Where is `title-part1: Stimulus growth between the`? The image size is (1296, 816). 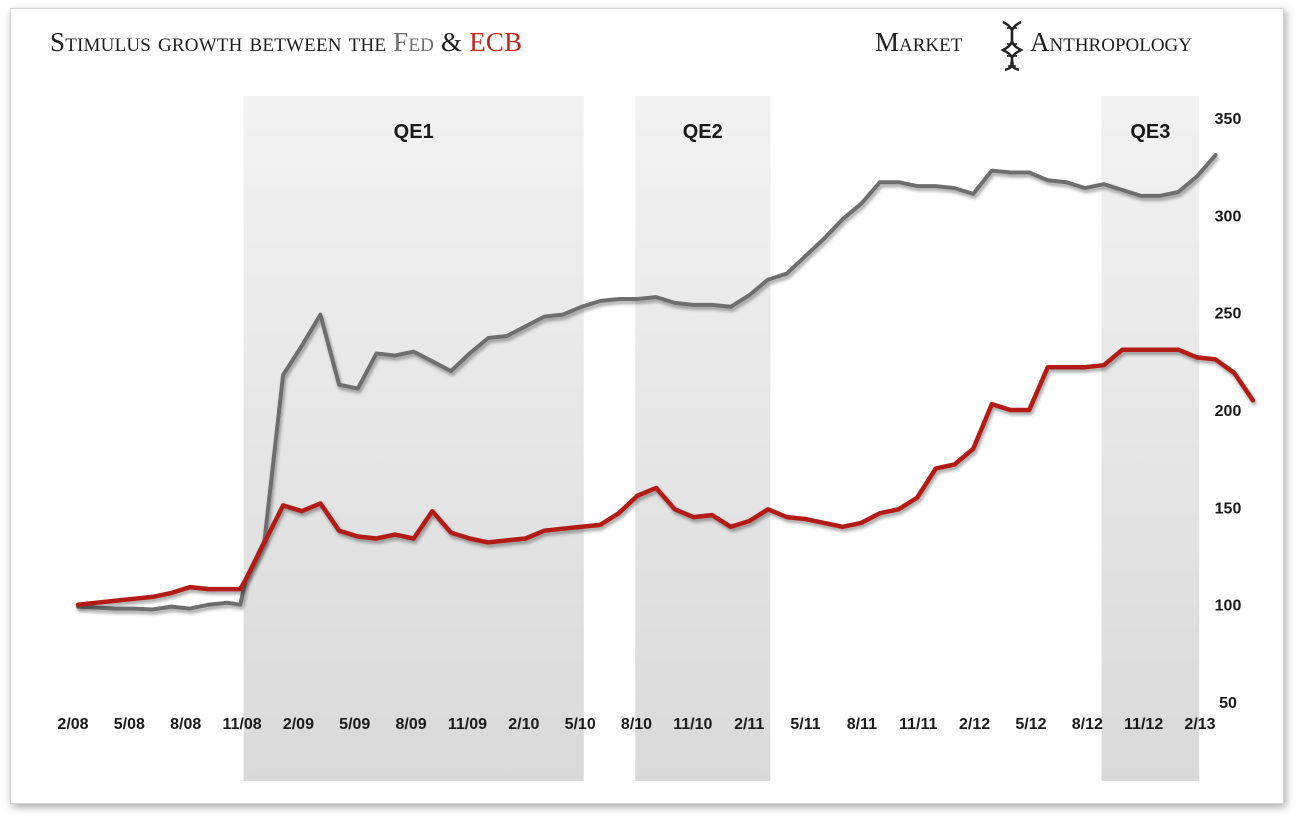
title-part1: Stimulus growth between the is located at coordinates (222, 42).